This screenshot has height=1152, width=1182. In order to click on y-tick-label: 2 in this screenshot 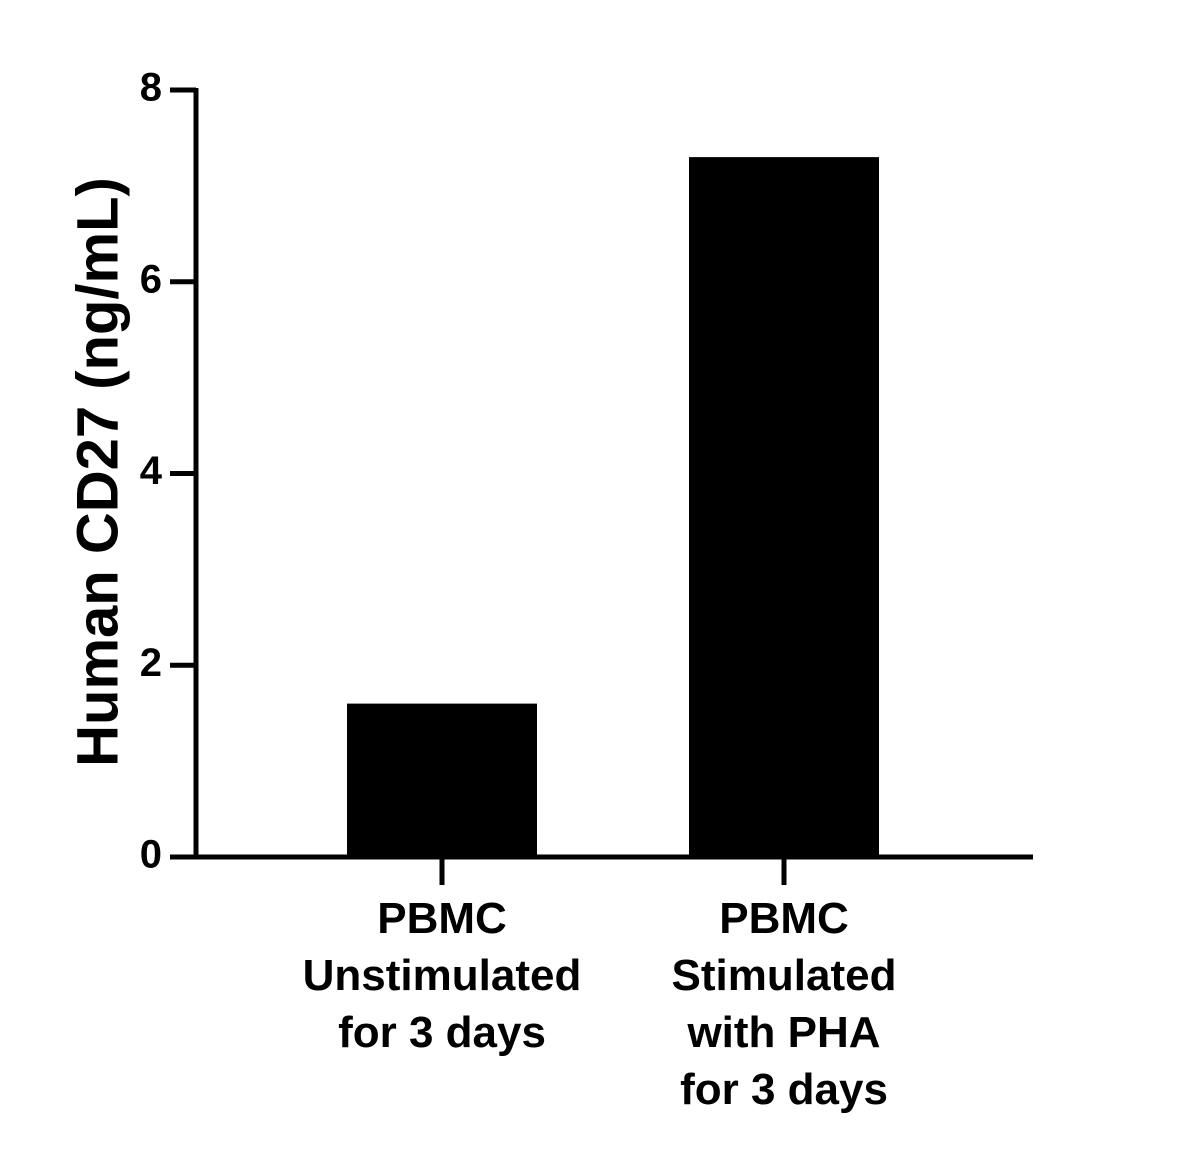, I will do `click(151, 663)`.